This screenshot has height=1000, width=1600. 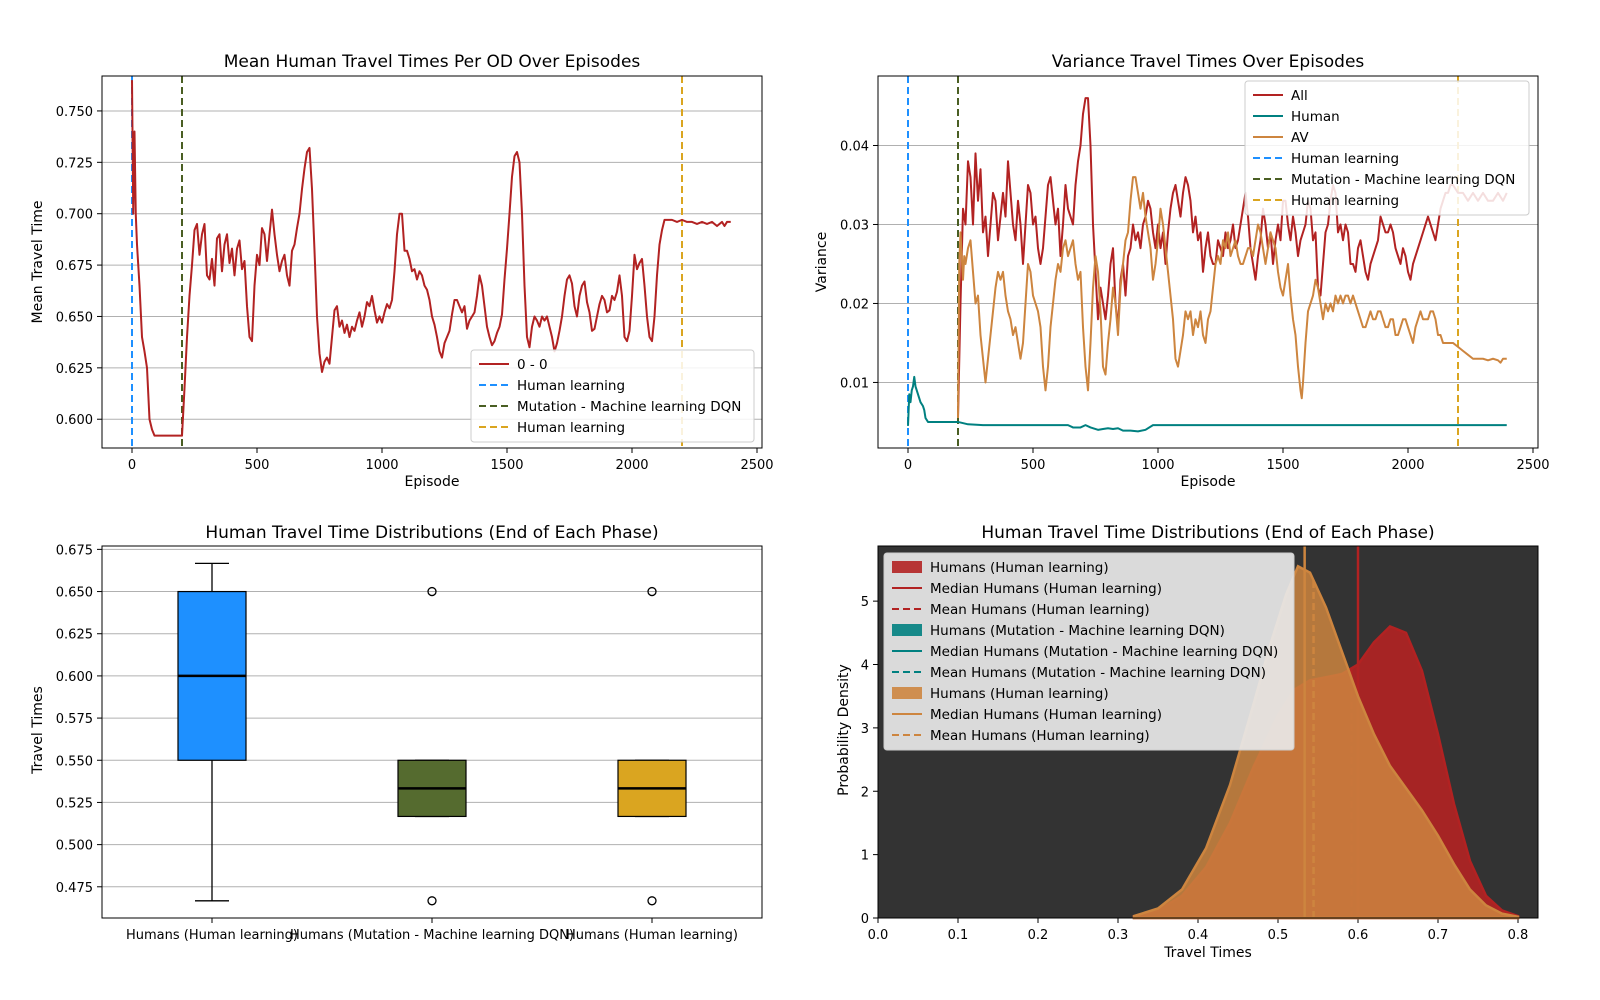 What do you see at coordinates (1198, 935) in the screenshot?
I see `x-tick-label: 0.4` at bounding box center [1198, 935].